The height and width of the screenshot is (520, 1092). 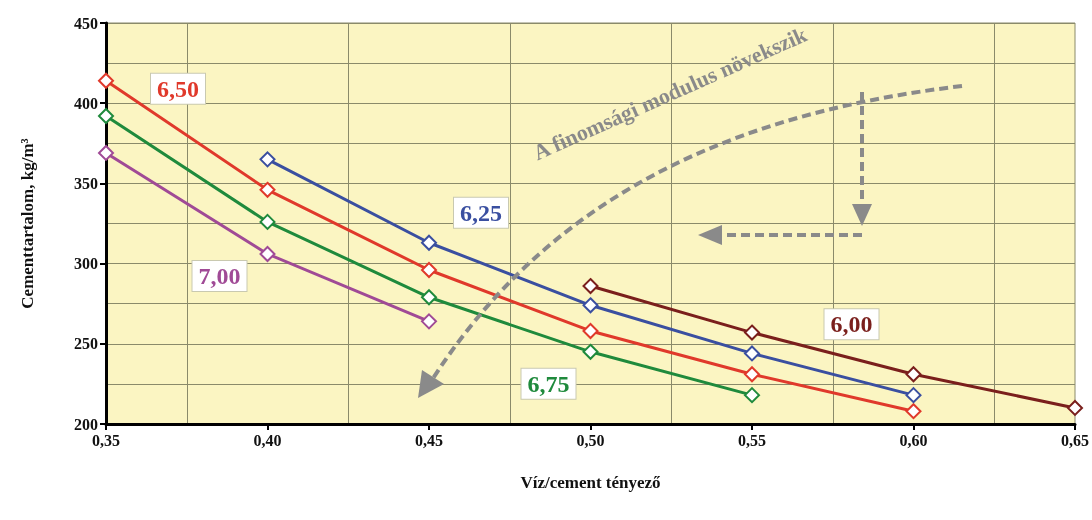 I want to click on x-tick-label: 0,45, so click(x=429, y=440).